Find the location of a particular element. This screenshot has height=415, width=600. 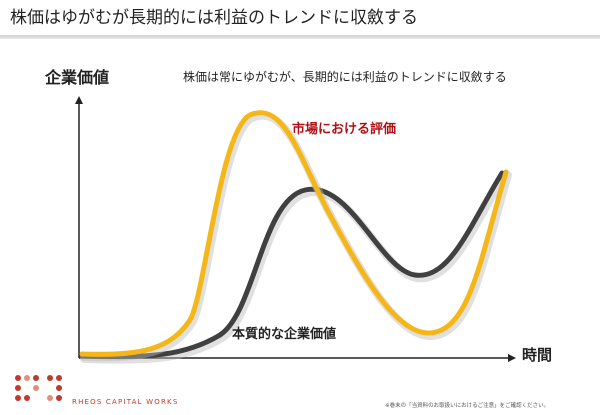

x-axis-label: 時間 is located at coordinates (537, 355).